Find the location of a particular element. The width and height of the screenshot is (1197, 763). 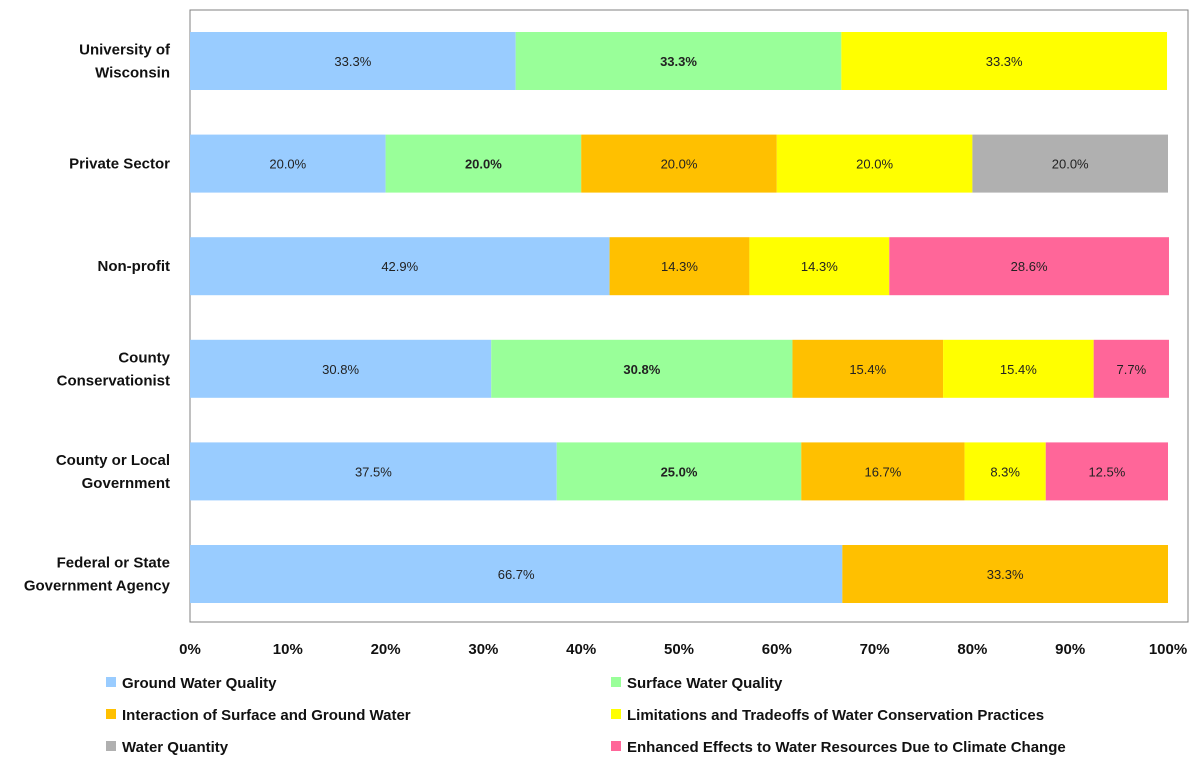

data-label: 8.3% is located at coordinates (1005, 471).